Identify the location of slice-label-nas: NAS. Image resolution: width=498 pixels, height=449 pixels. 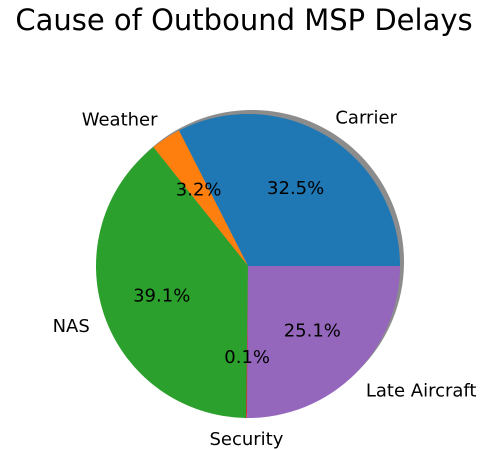
(71, 326).